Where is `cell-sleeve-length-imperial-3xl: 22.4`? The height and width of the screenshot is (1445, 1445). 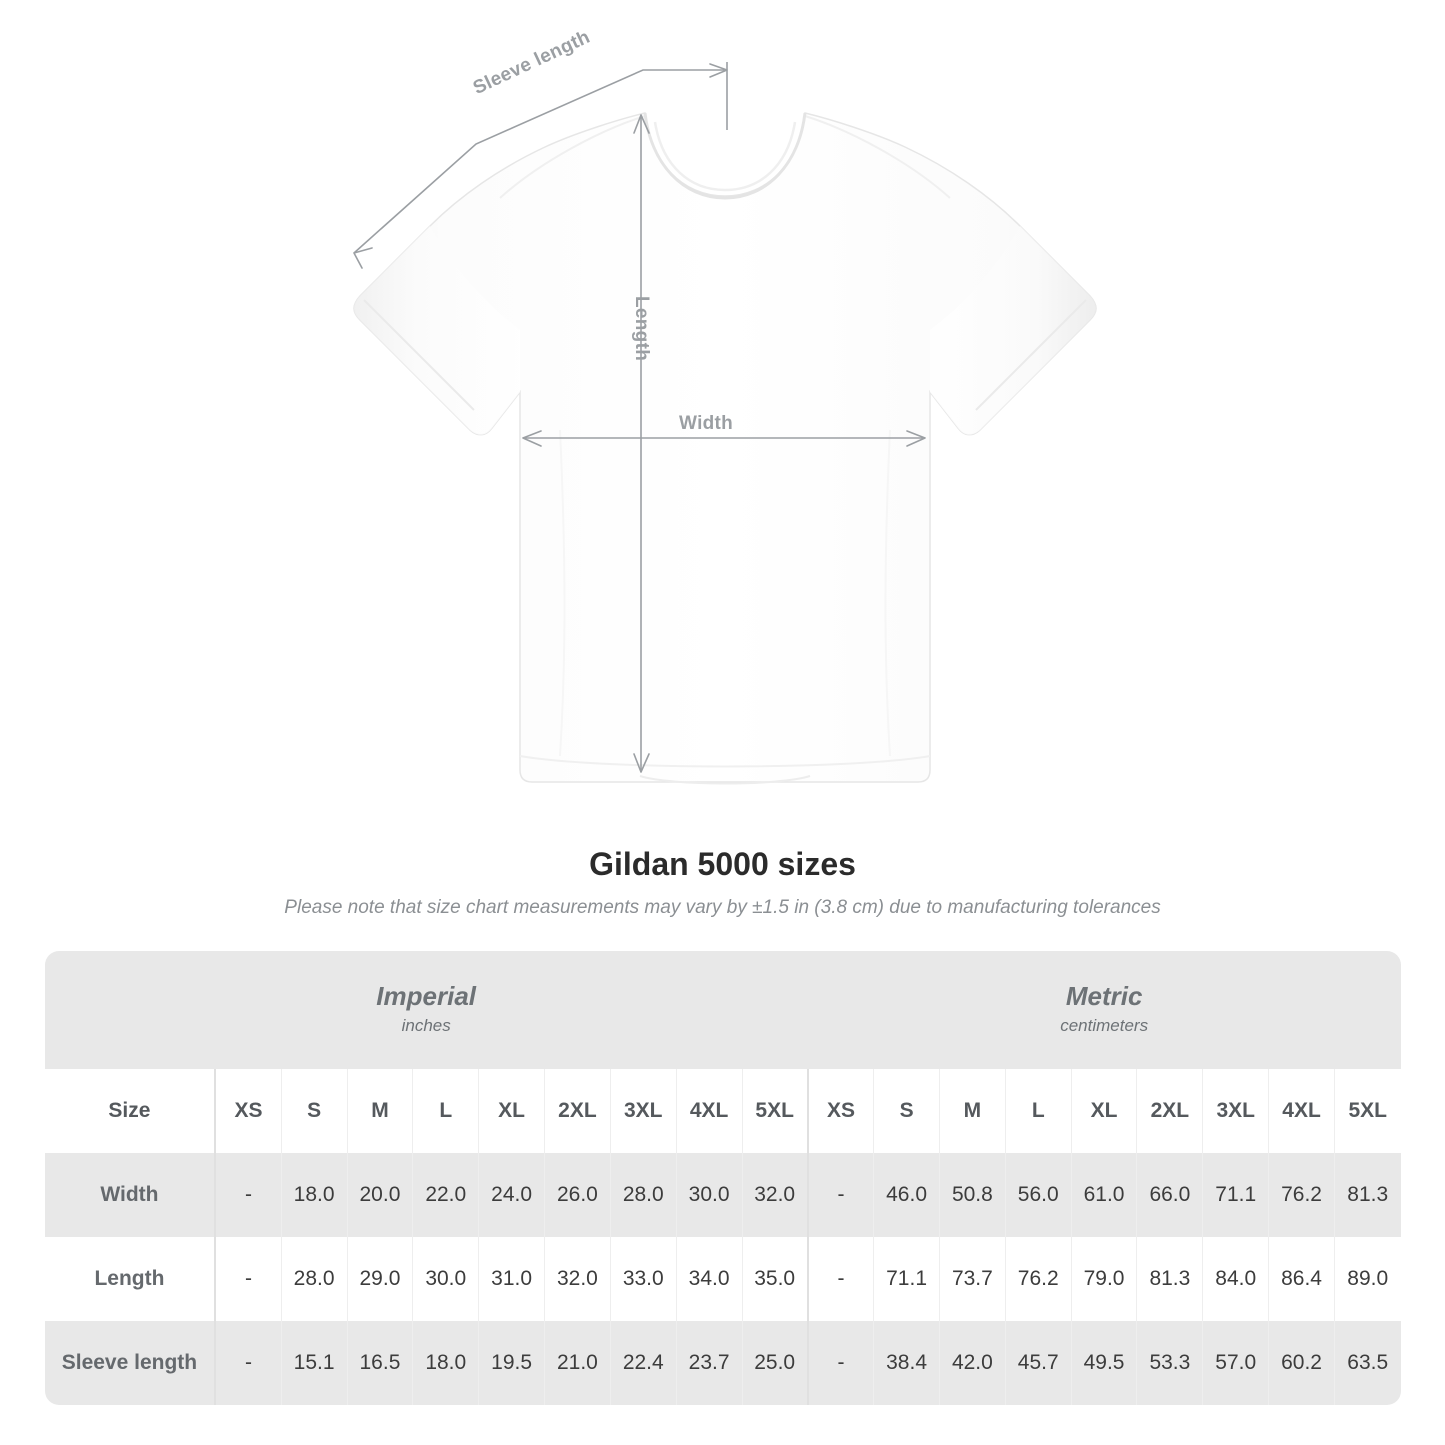
cell-sleeve-length-imperial-3xl: 22.4 is located at coordinates (643, 1363).